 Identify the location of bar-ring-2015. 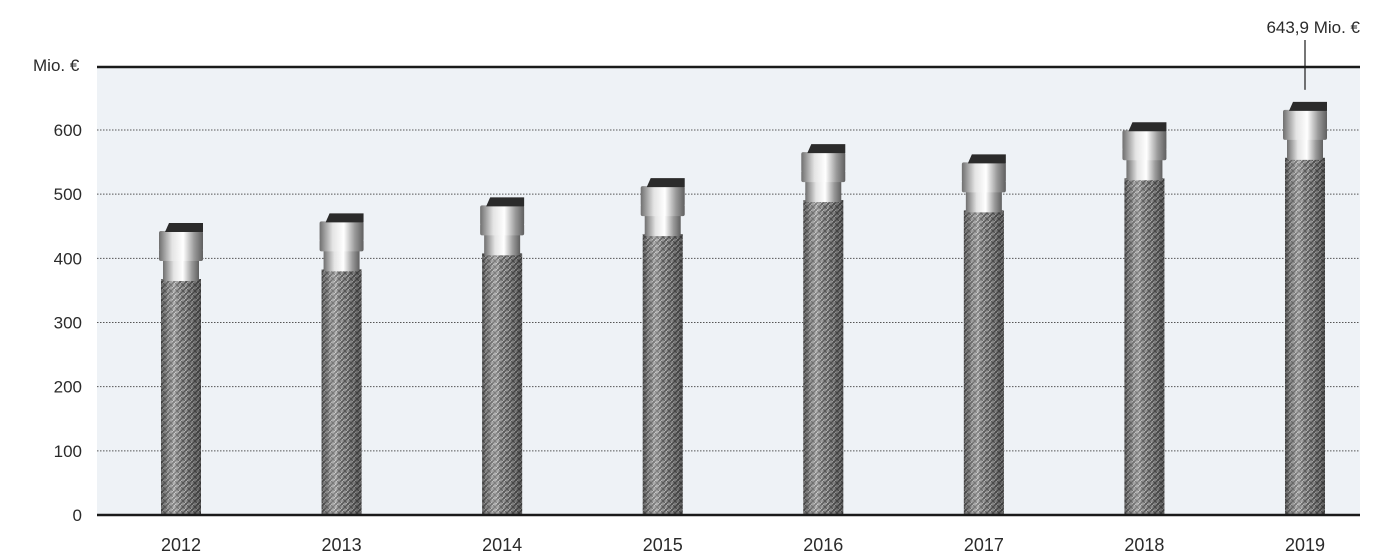
(662, 210).